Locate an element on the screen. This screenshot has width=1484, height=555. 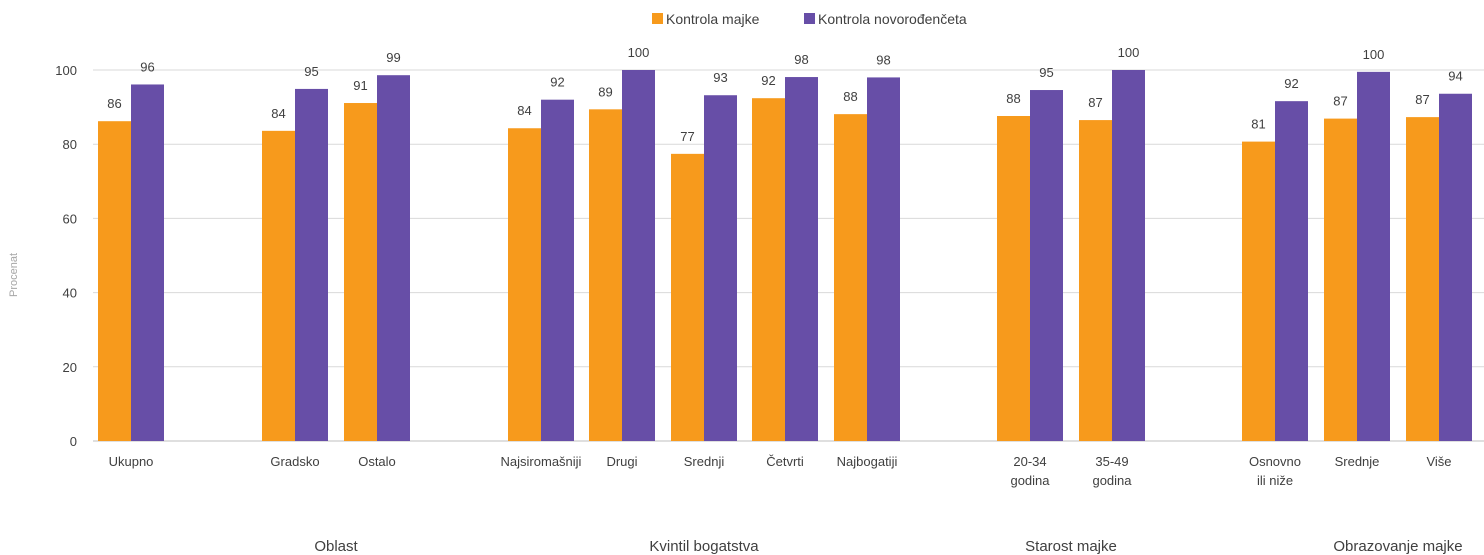
data-label: 86 is located at coordinates (114, 103).